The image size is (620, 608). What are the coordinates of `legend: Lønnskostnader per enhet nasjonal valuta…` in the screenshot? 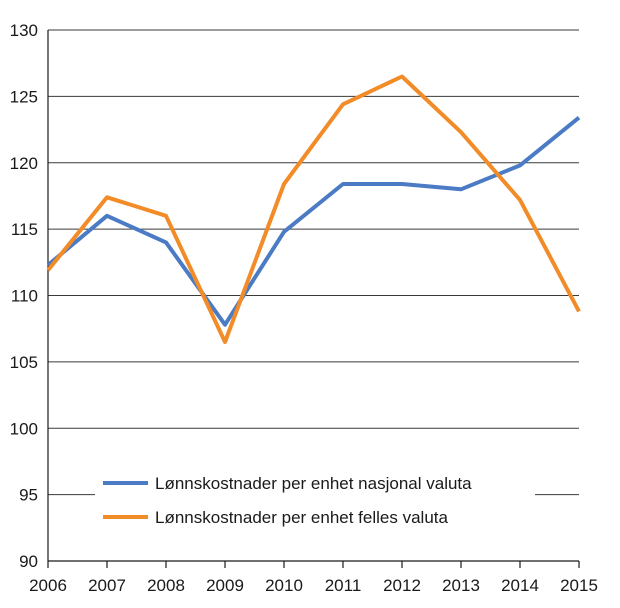 It's located at (315, 501).